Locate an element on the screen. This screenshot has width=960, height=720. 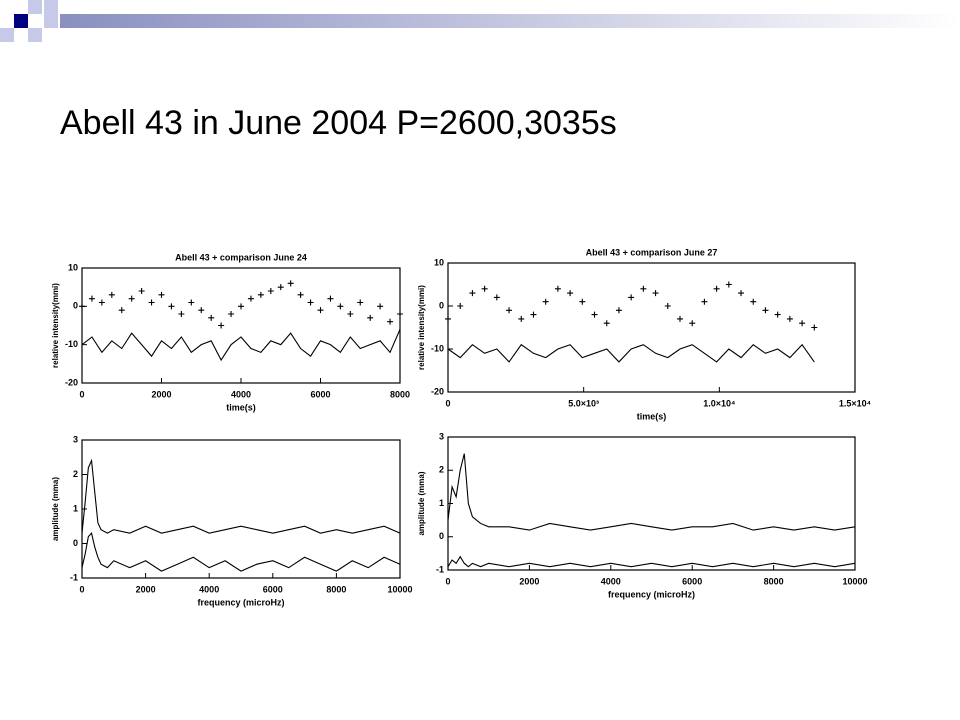
y-tick-label: 10 is located at coordinates (73, 267).